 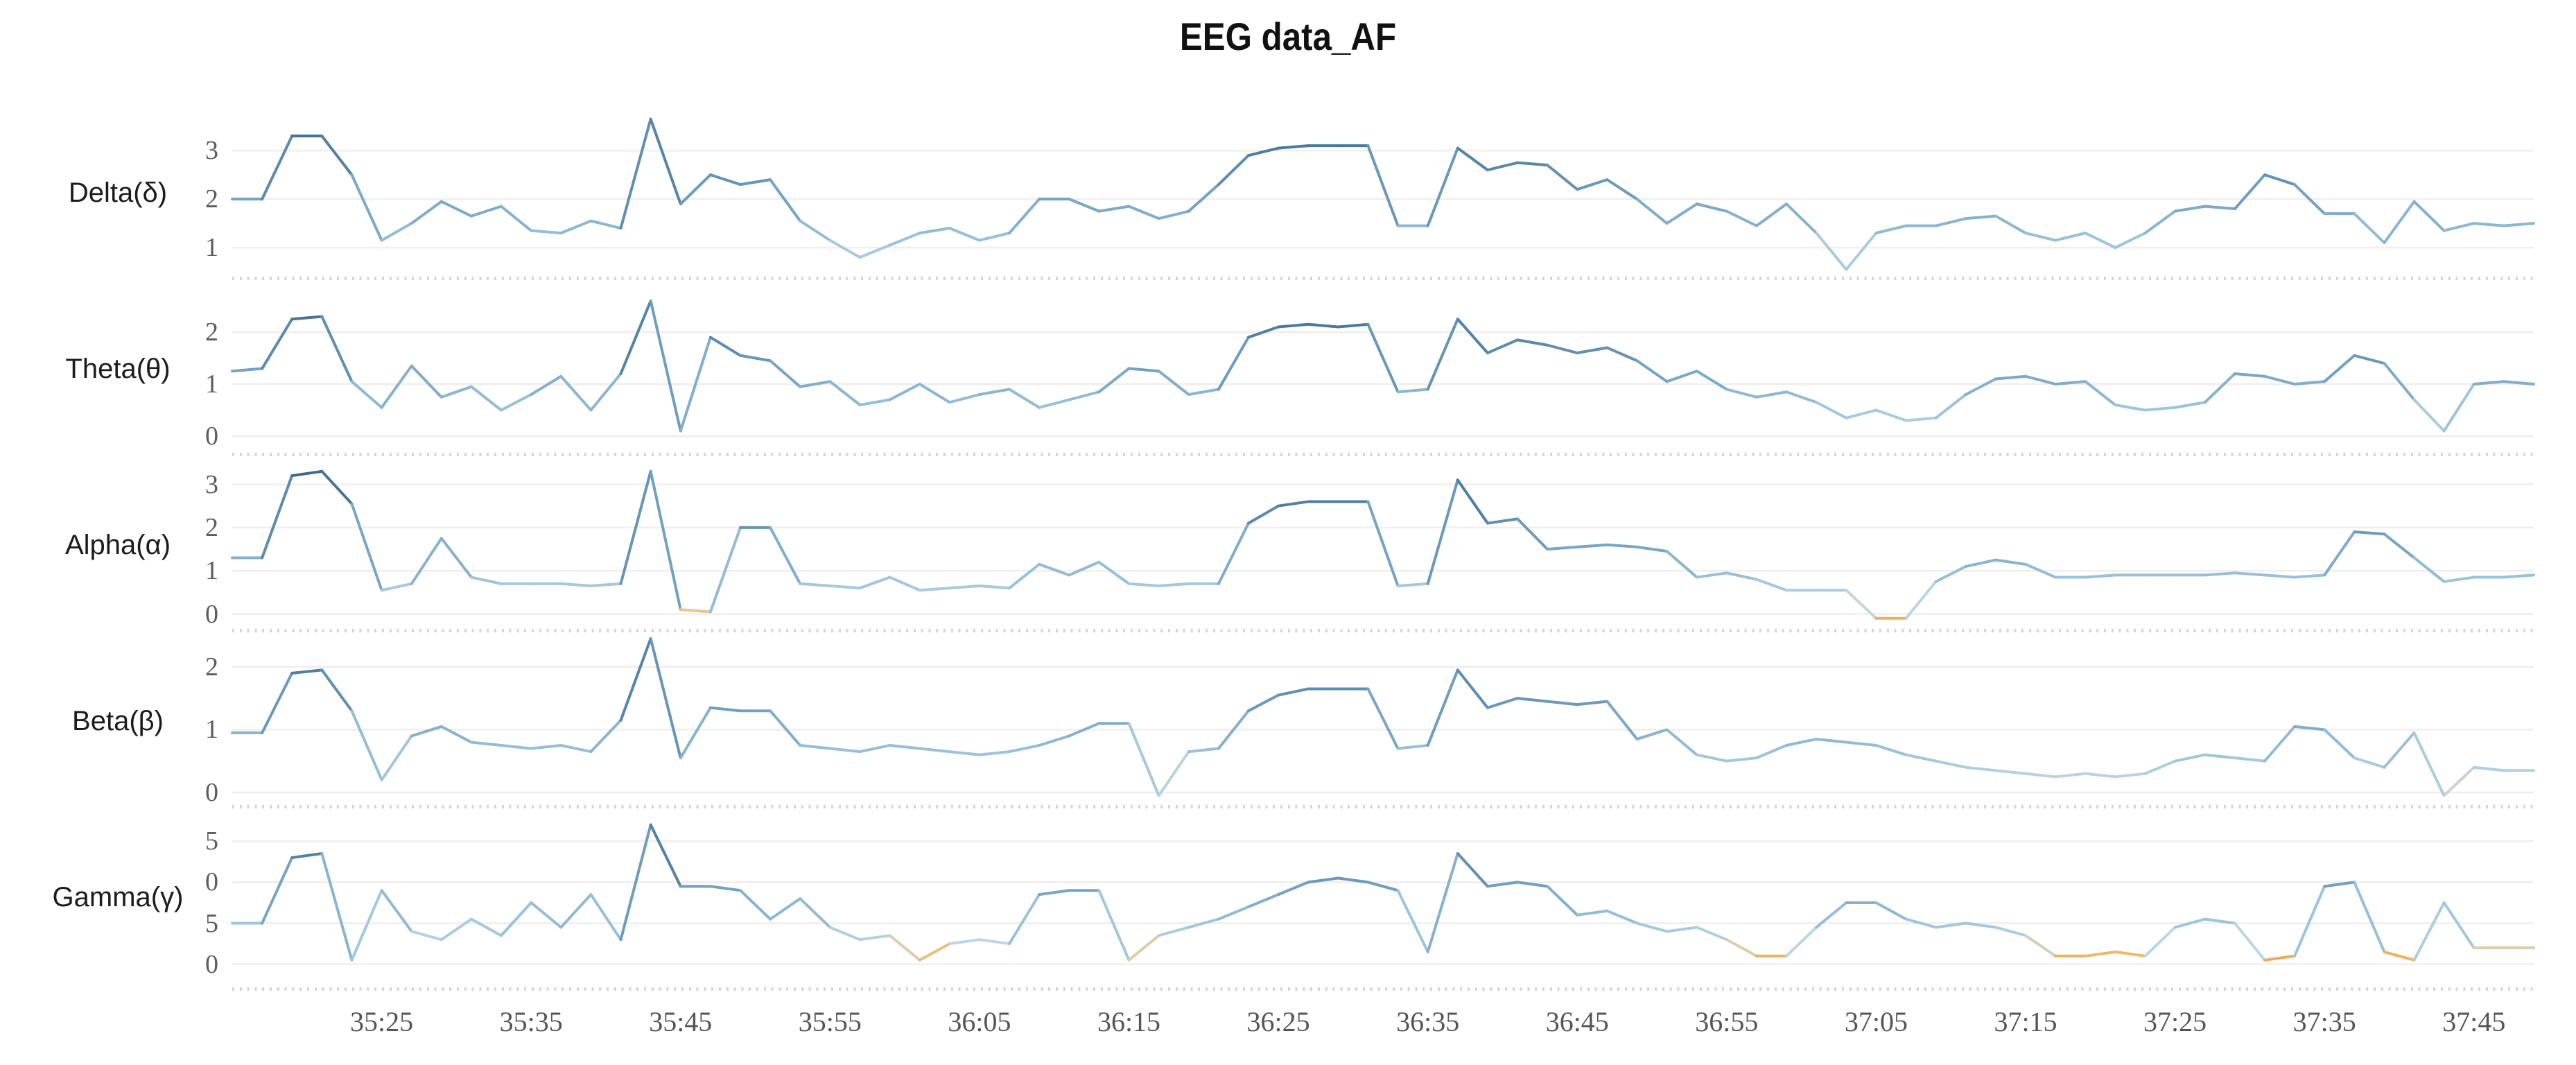 What do you see at coordinates (211, 792) in the screenshot?
I see `y-tick-label-beta: 0` at bounding box center [211, 792].